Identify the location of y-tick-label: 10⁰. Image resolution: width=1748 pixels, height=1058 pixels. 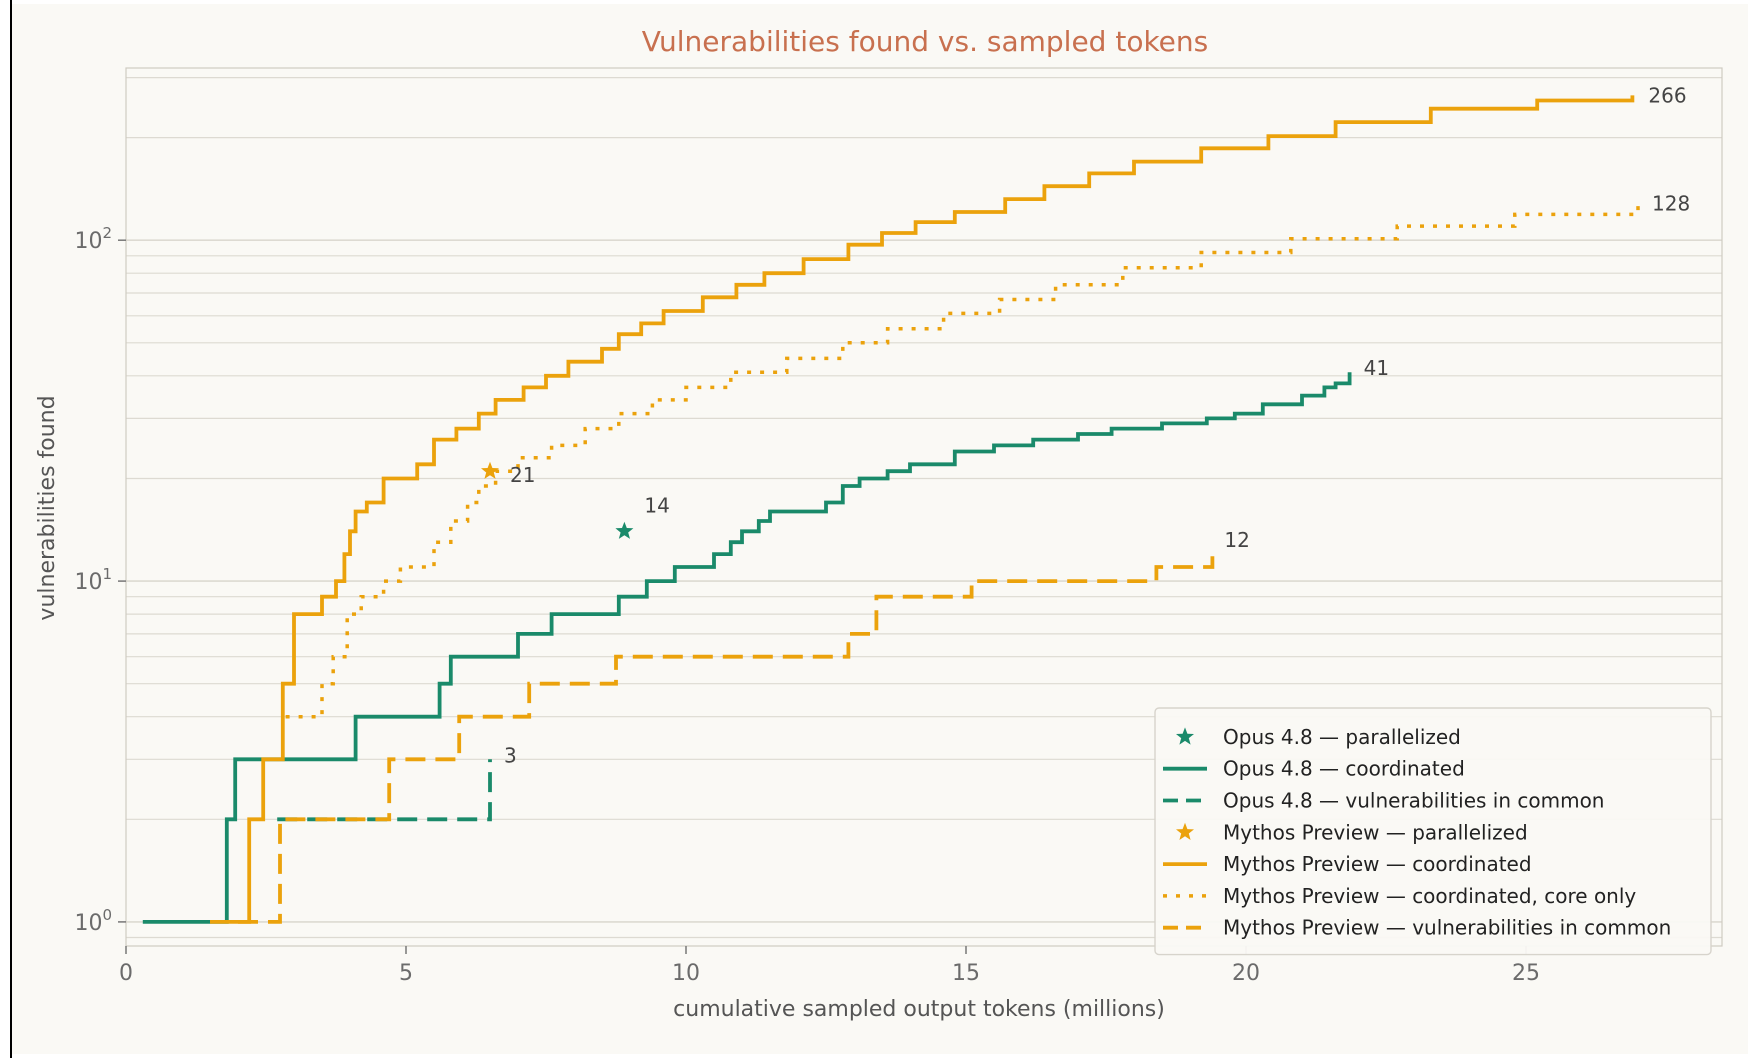
(93, 921).